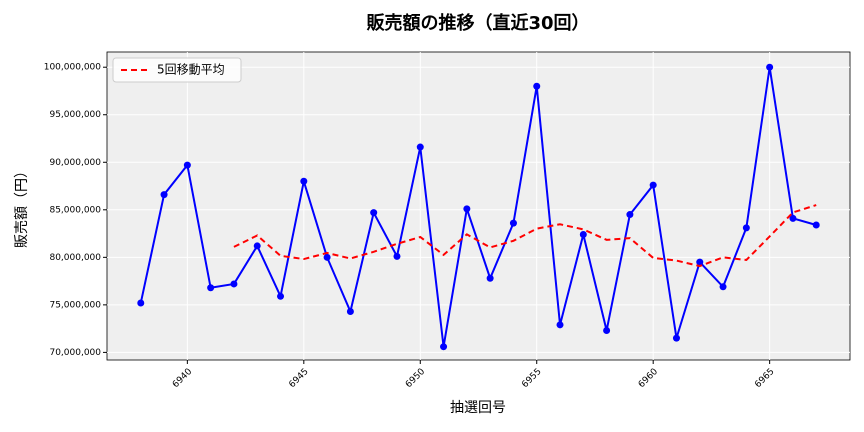  What do you see at coordinates (477, 23) in the screenshot?
I see `chart-title: 販売額の推移（直近30回）` at bounding box center [477, 23].